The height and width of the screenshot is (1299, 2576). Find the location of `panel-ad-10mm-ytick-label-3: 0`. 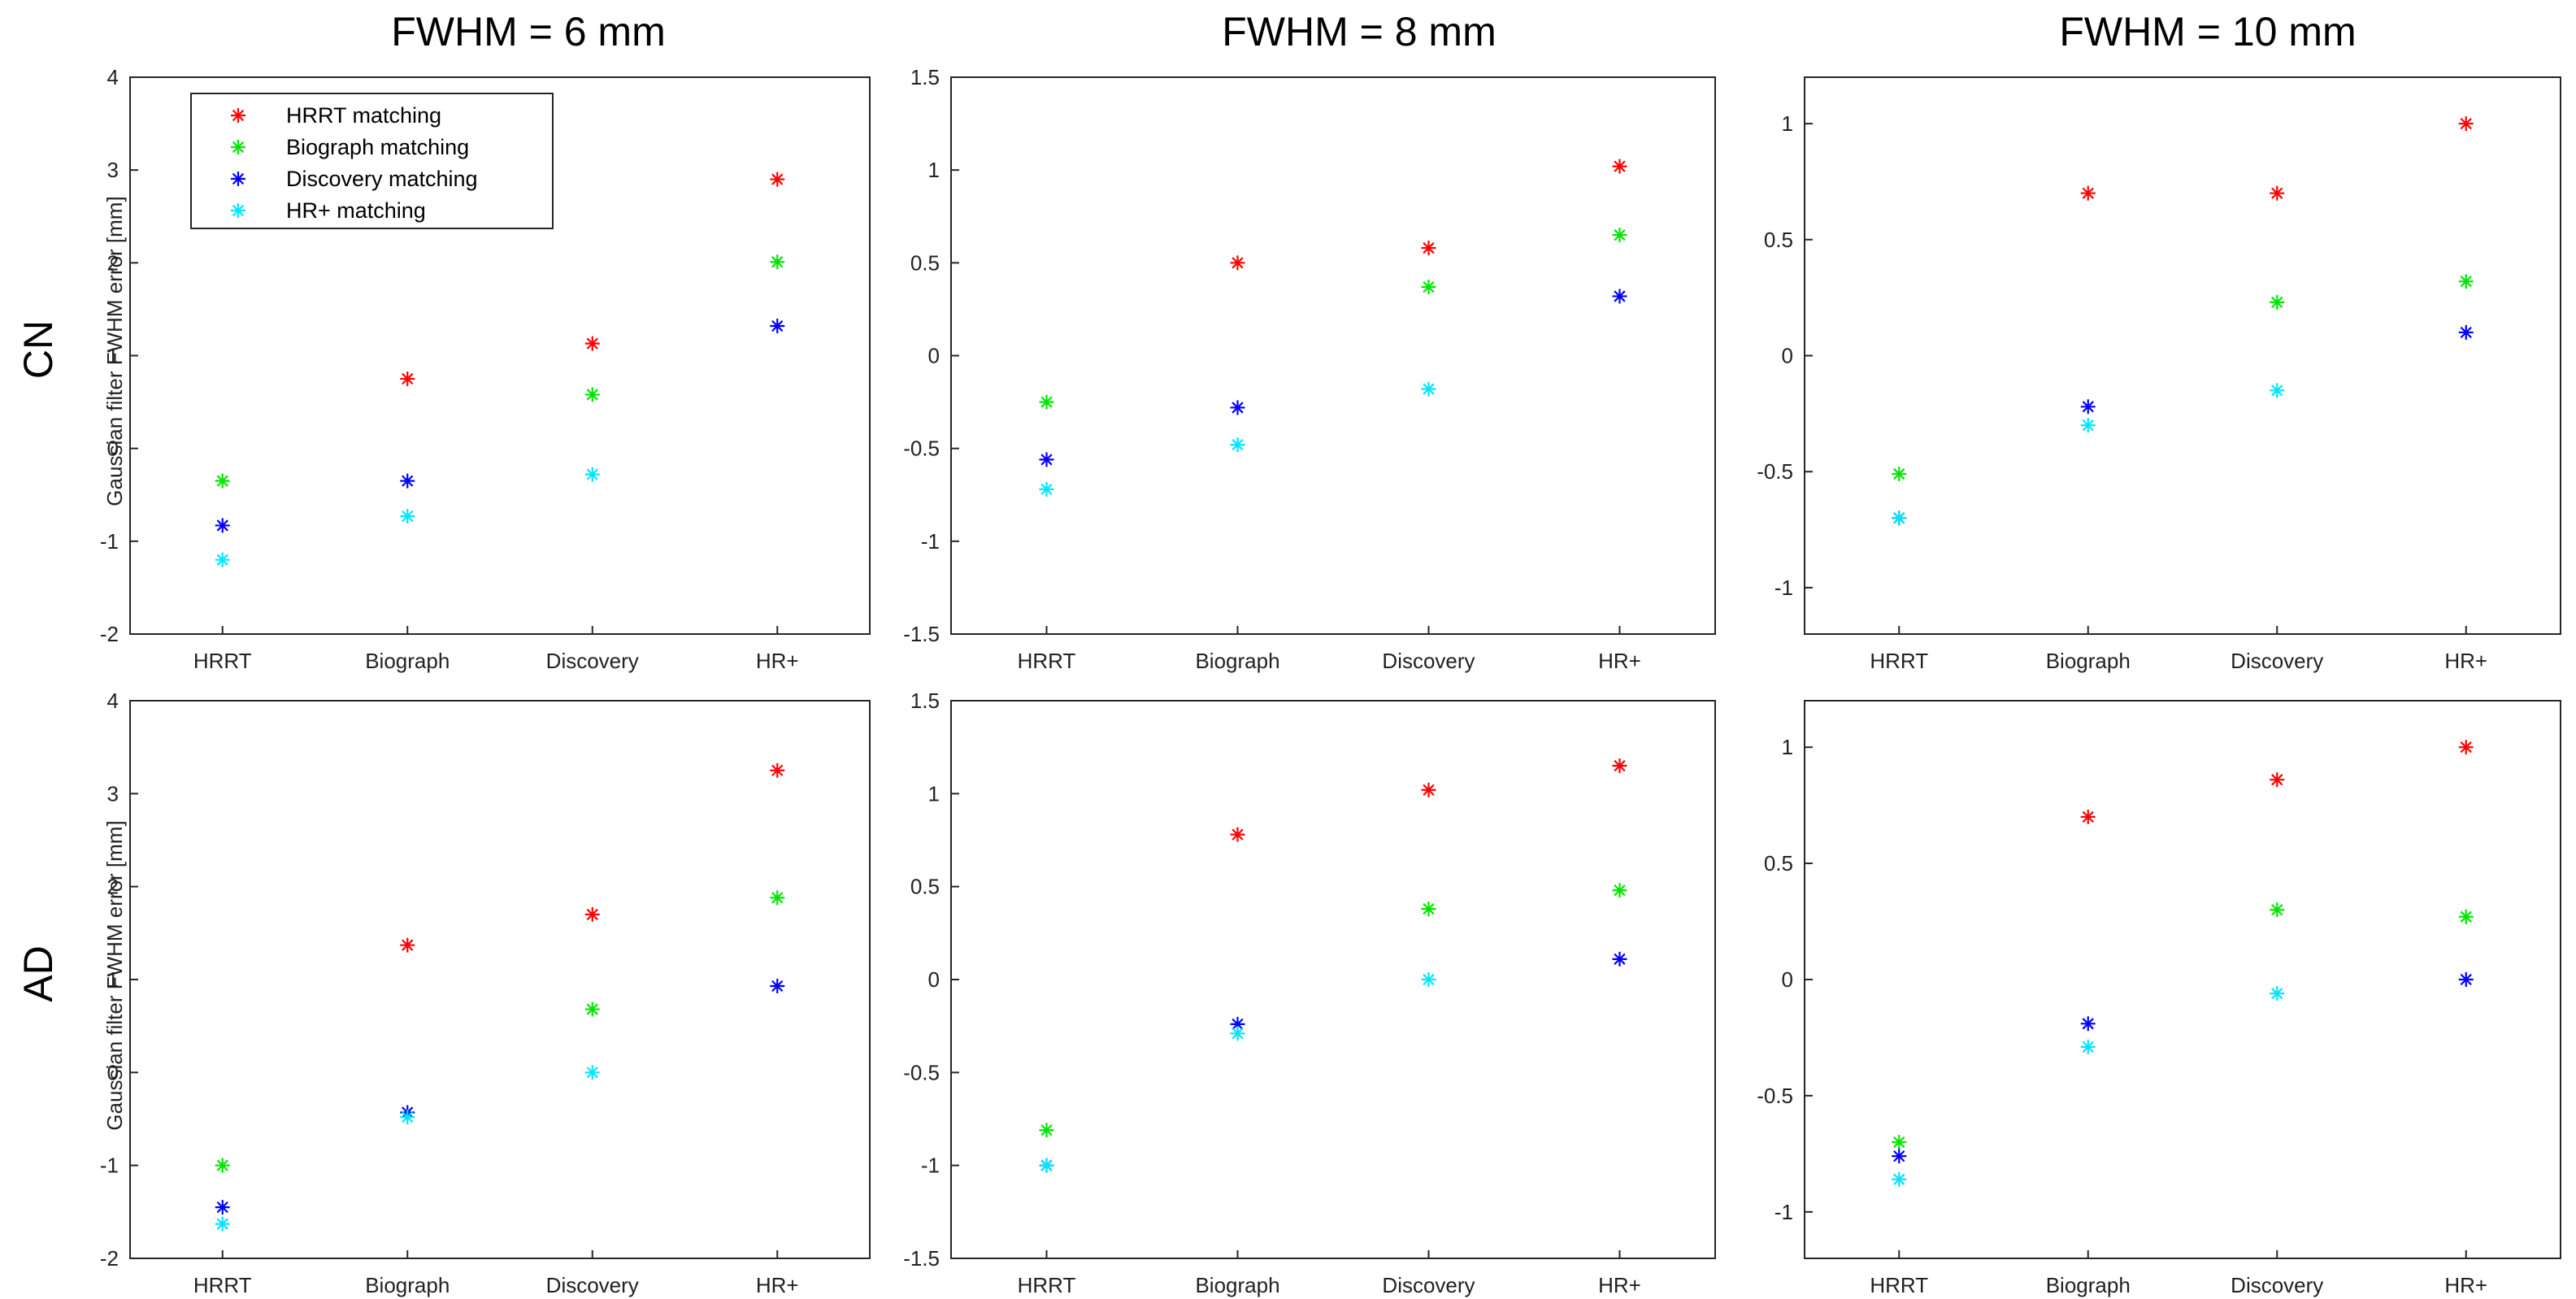

panel-ad-10mm-ytick-label-3: 0 is located at coordinates (1787, 979).